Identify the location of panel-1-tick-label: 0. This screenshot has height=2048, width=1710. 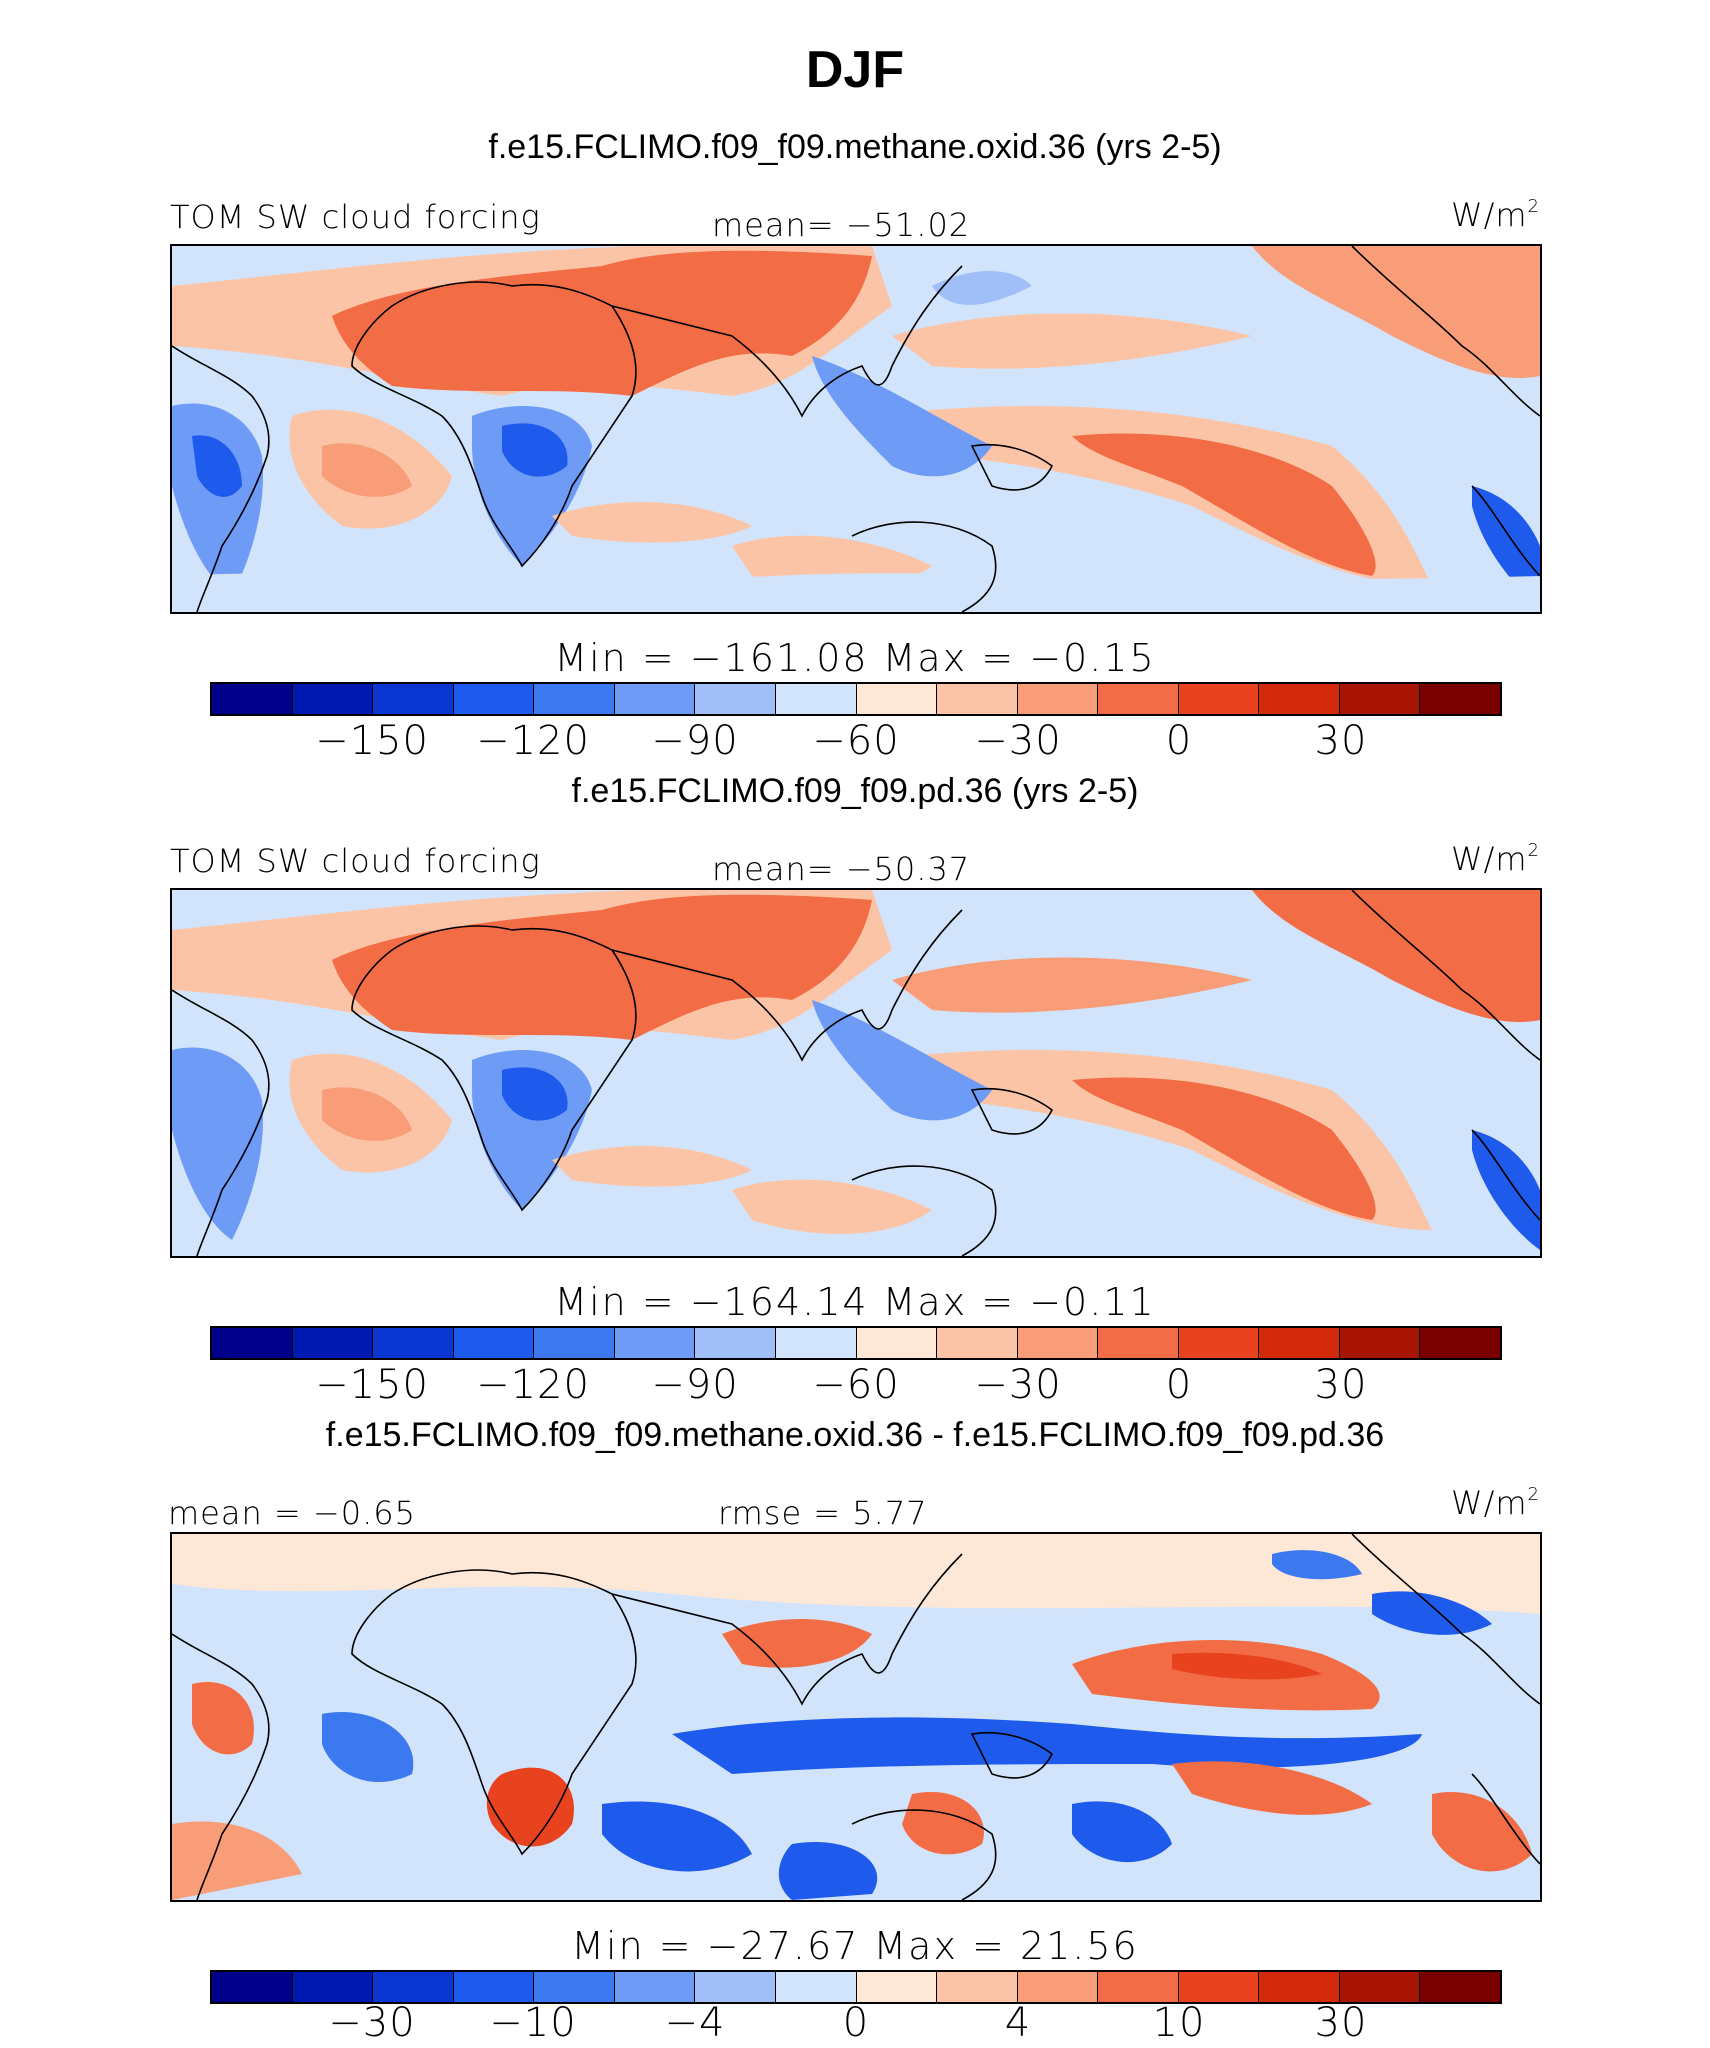
(1179, 741).